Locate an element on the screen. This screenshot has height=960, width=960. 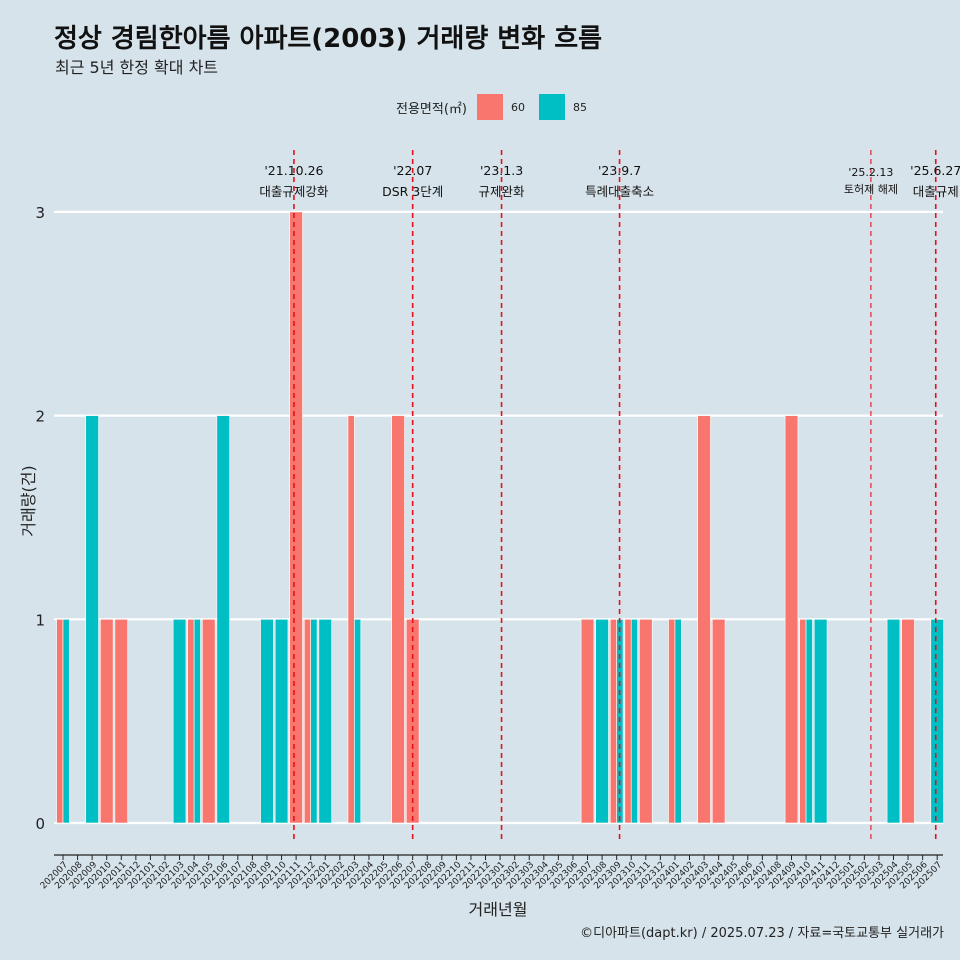
x-axis-title: 거래년월 is located at coordinates (498, 909).